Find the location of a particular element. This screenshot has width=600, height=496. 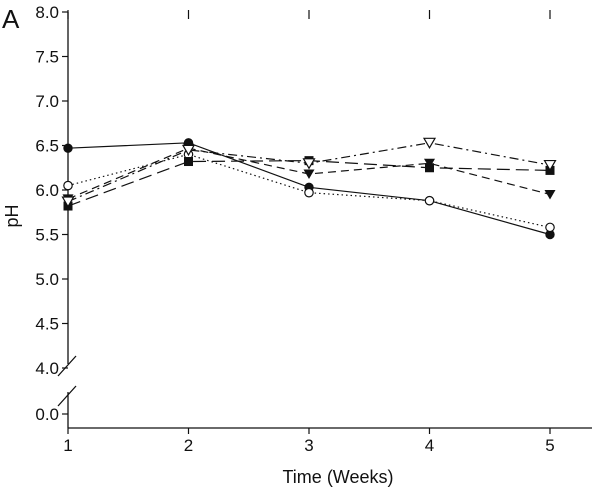

panel-label: A is located at coordinates (11, 19).